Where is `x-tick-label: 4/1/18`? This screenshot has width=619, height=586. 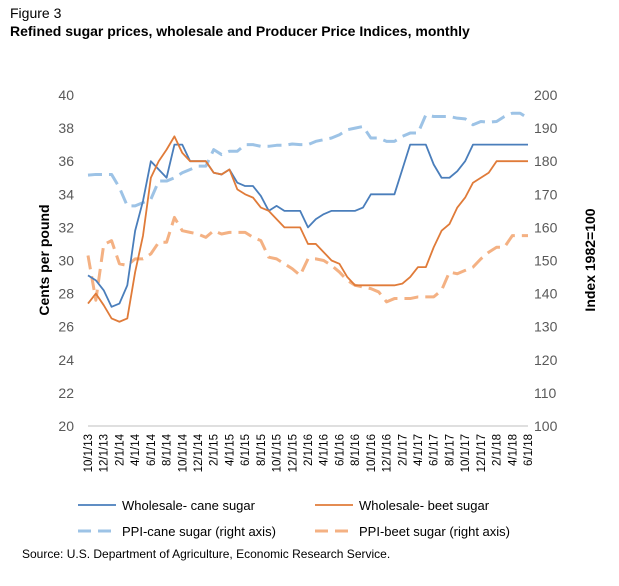 x-tick-label: 4/1/18 is located at coordinates (513, 450).